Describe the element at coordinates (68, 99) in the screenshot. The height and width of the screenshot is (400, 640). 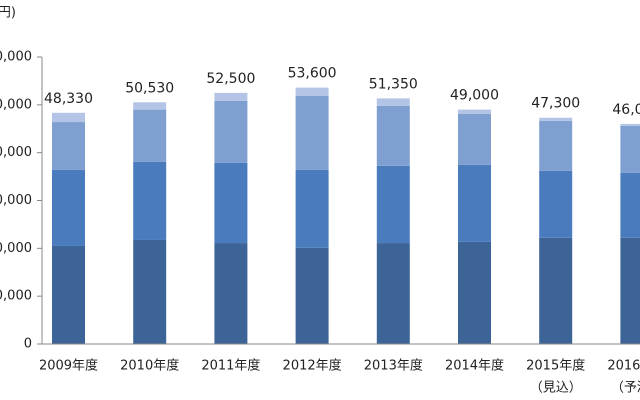
I see `total-label: 48,330` at that location.